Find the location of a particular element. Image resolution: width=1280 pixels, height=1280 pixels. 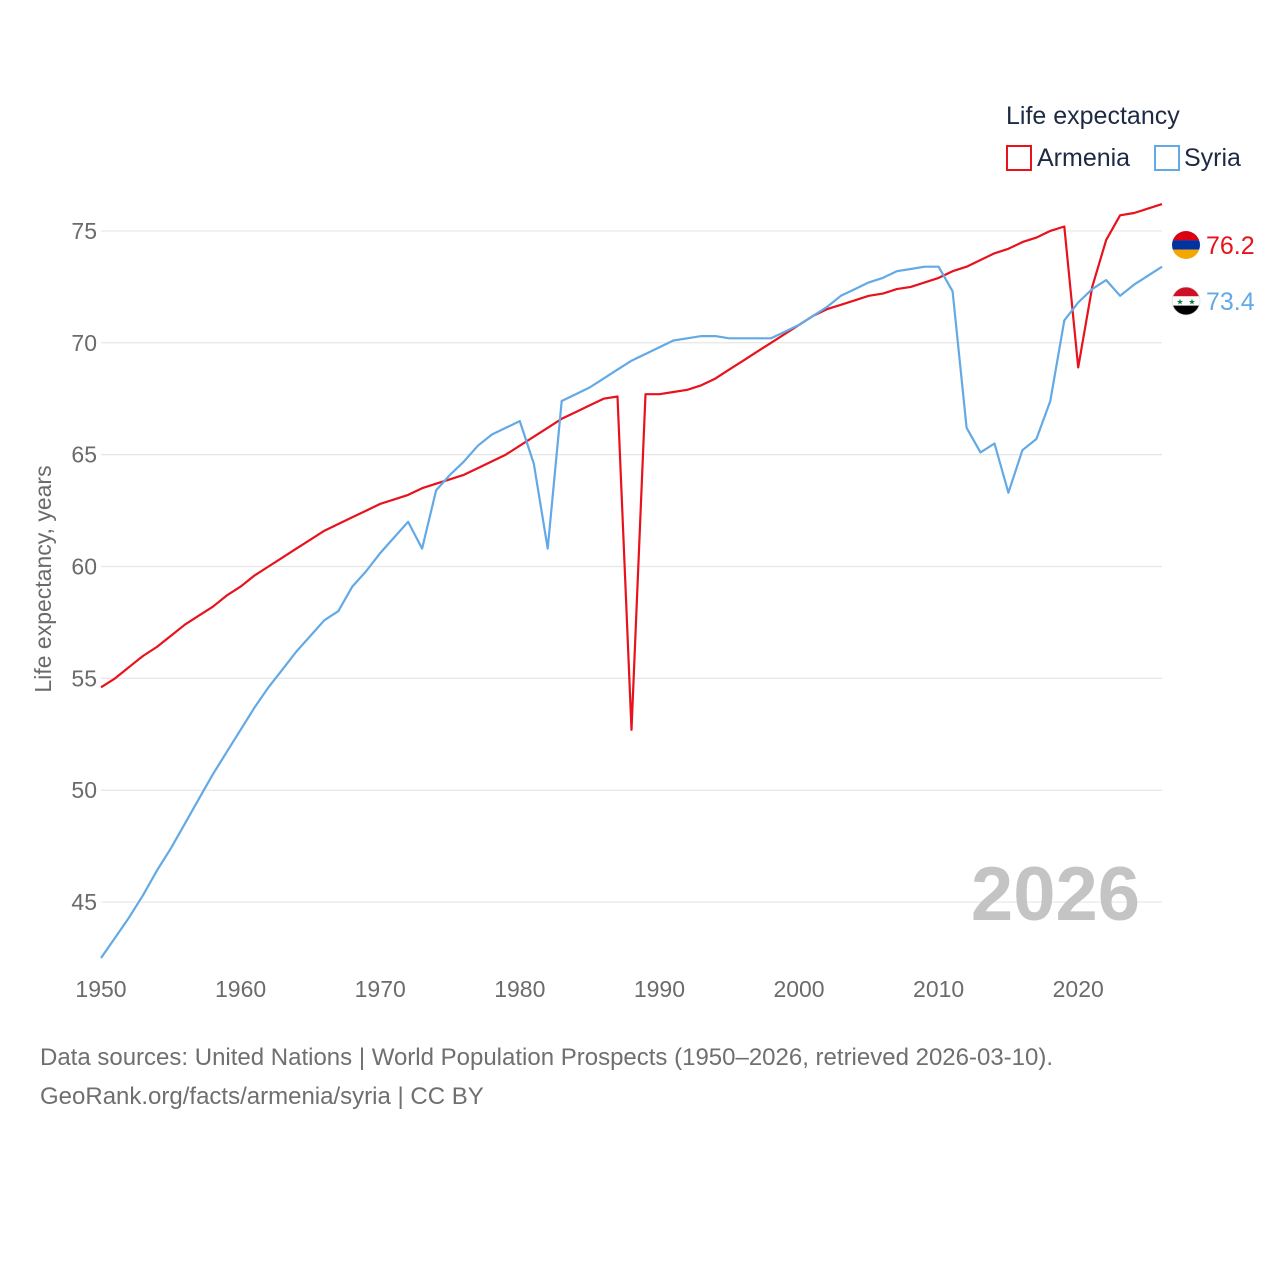

x-tick-label: 2010 is located at coordinates (938, 989).